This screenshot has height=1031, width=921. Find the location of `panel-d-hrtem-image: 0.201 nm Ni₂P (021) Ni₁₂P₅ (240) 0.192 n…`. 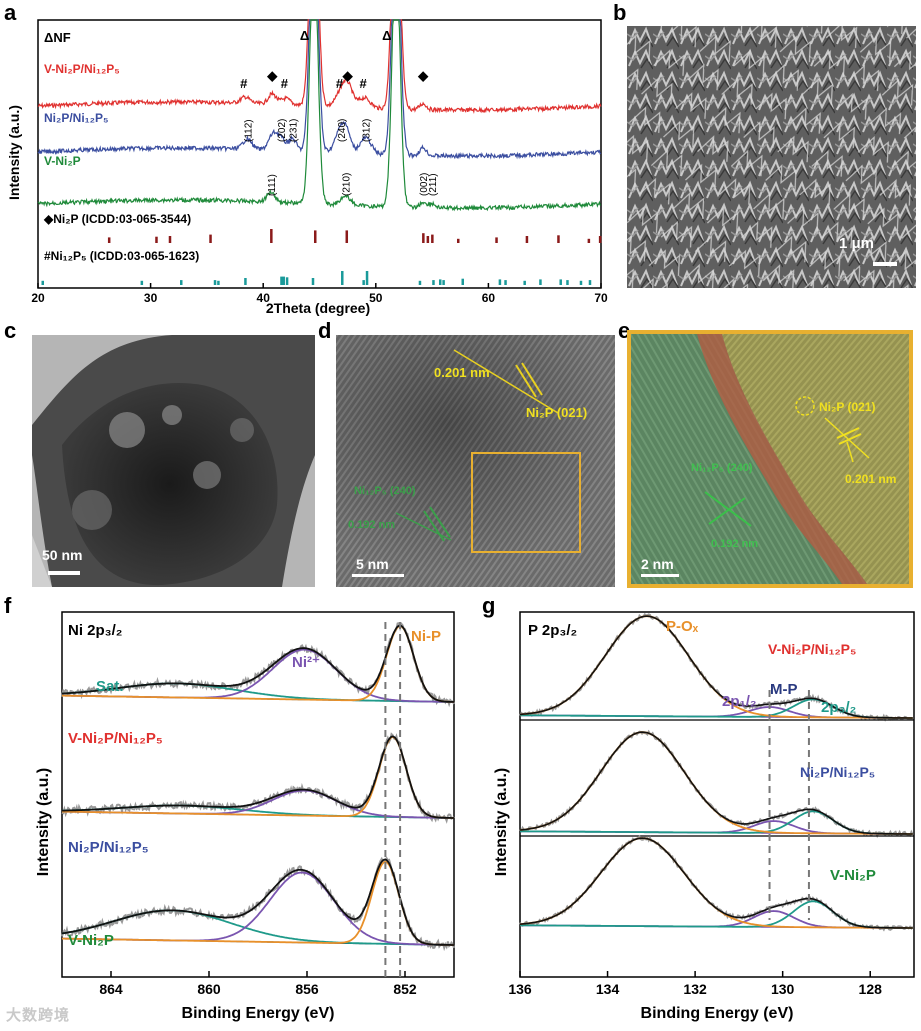

panel-d-hrtem-image: 0.201 nm Ni₂P (021) Ni₁₂P₅ (240) 0.192 n… is located at coordinates (475, 461).